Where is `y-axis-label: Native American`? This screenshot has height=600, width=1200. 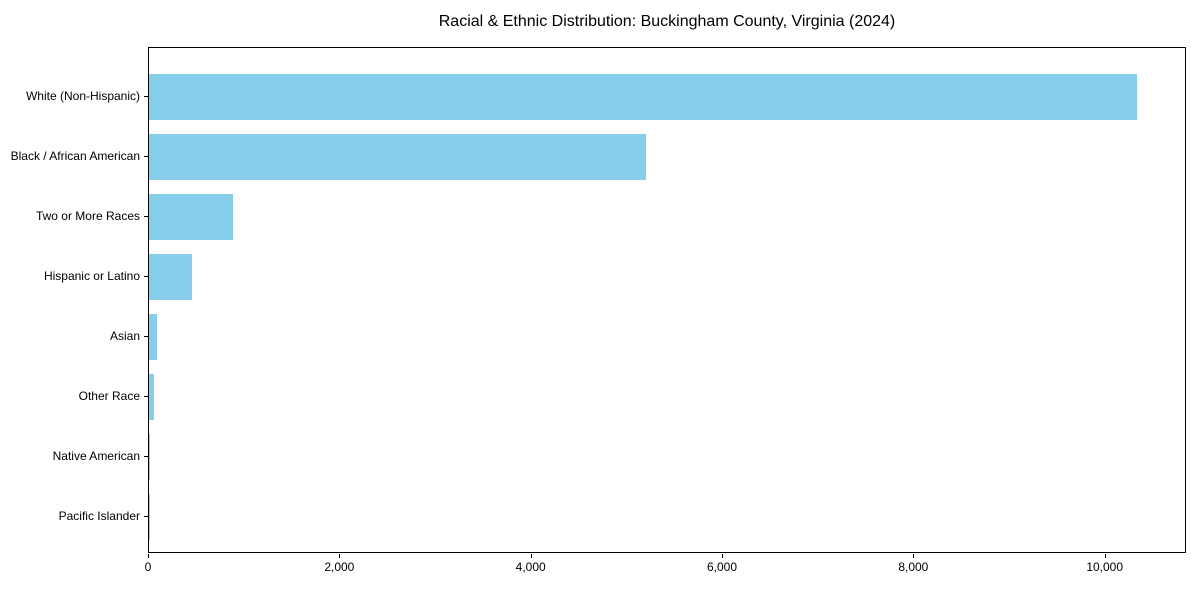 y-axis-label: Native American is located at coordinates (96, 456).